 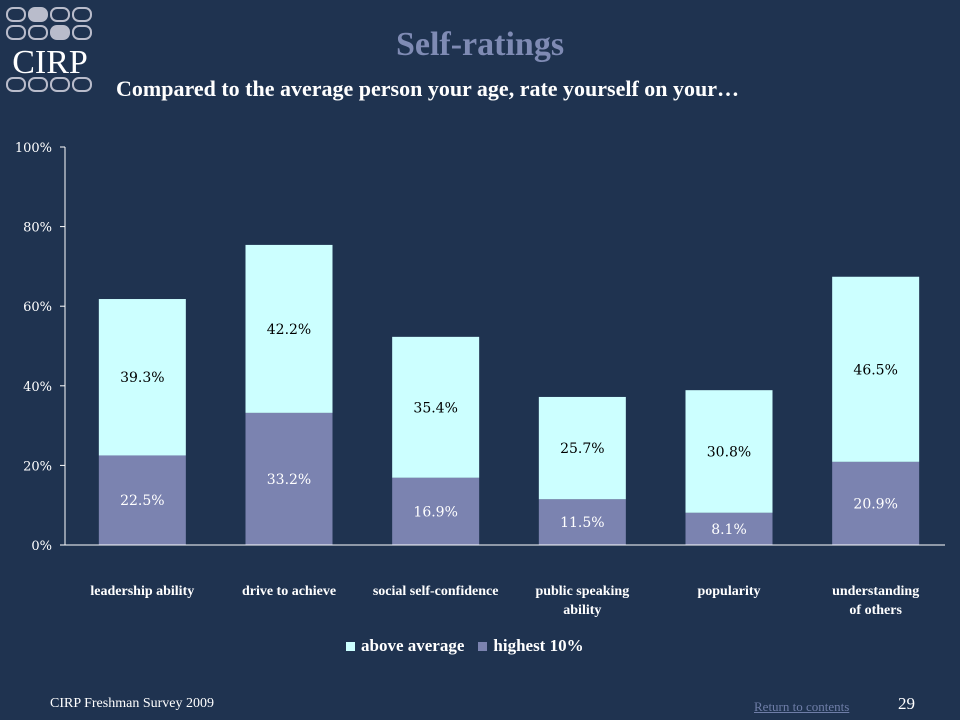 I want to click on data-label-highest-10: 20.9%, so click(x=875, y=504).